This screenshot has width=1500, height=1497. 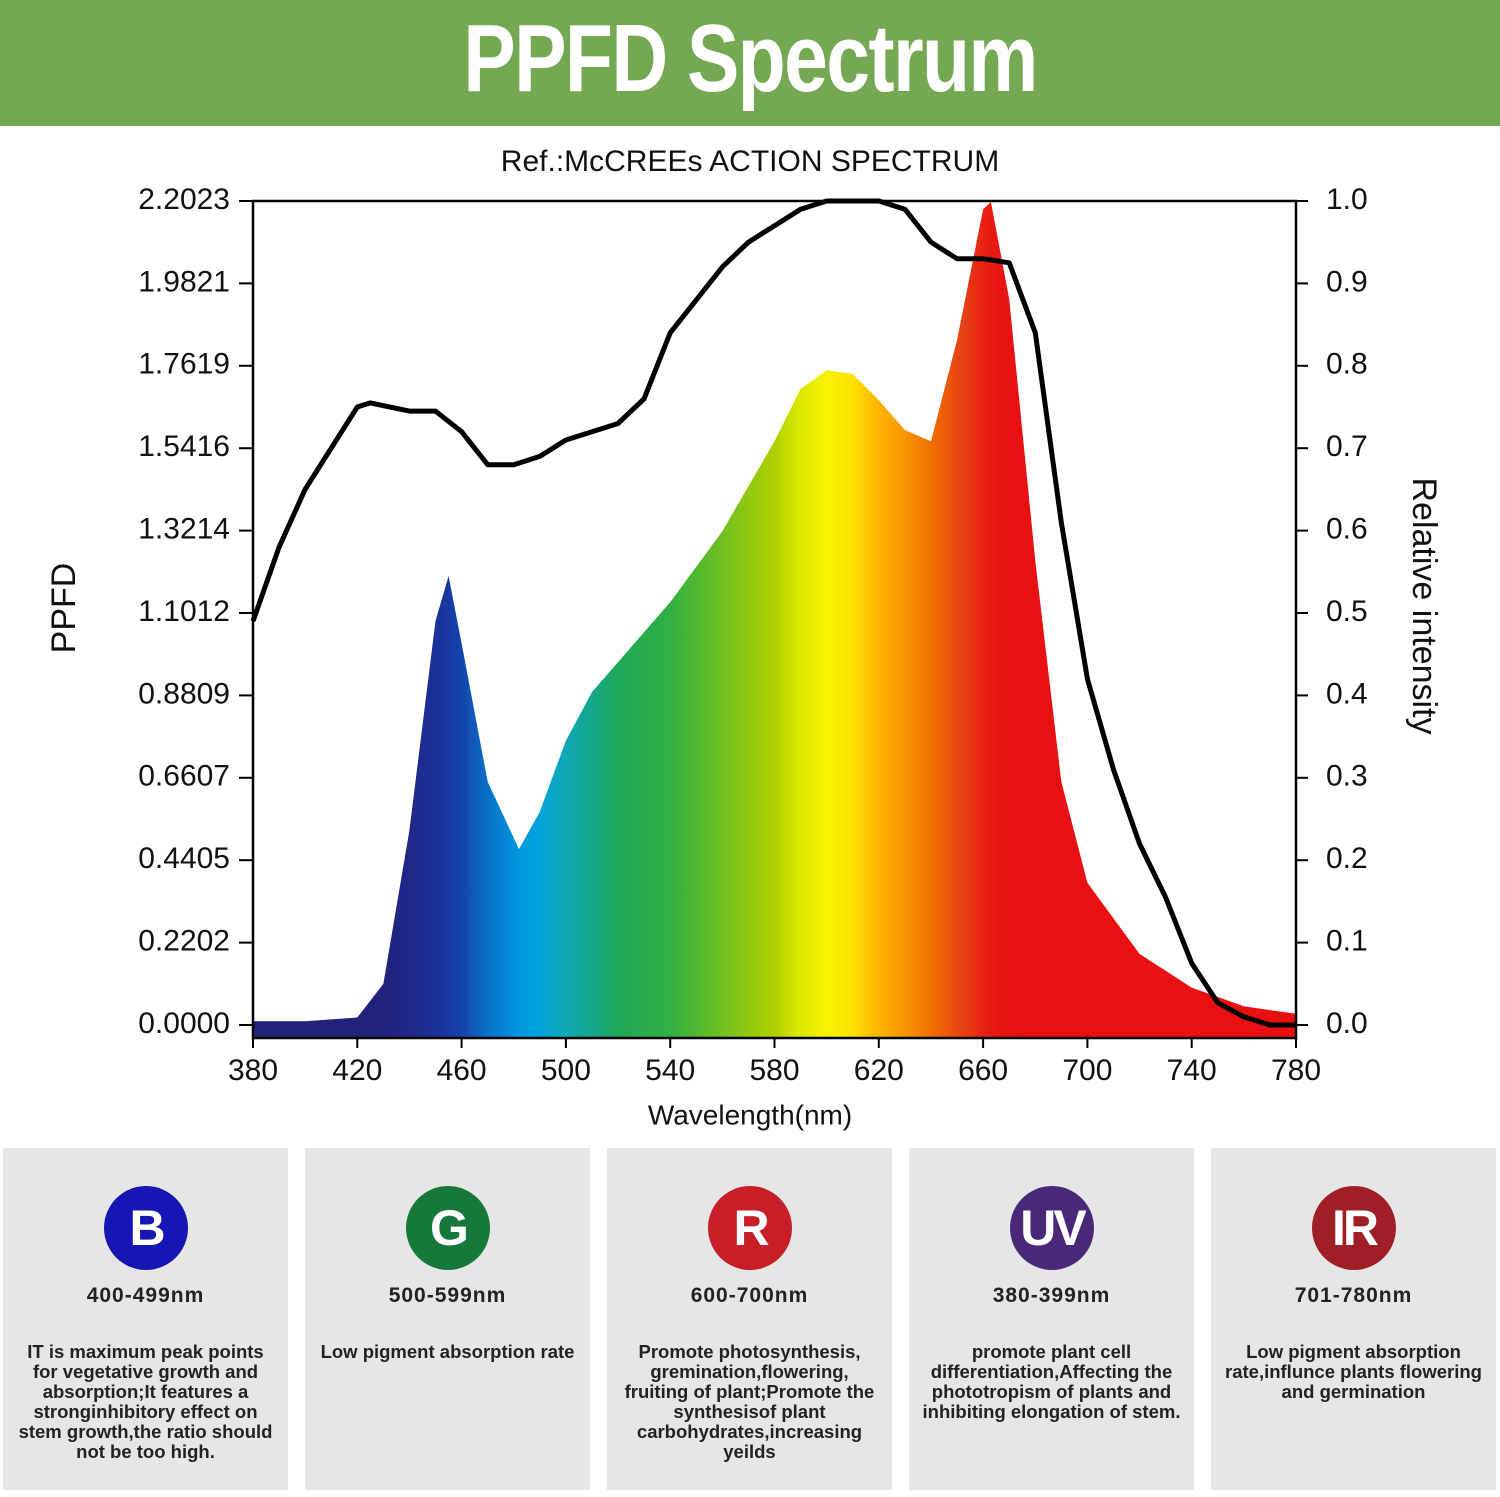 What do you see at coordinates (1051, 1295) in the screenshot?
I see `range: 380-399nm` at bounding box center [1051, 1295].